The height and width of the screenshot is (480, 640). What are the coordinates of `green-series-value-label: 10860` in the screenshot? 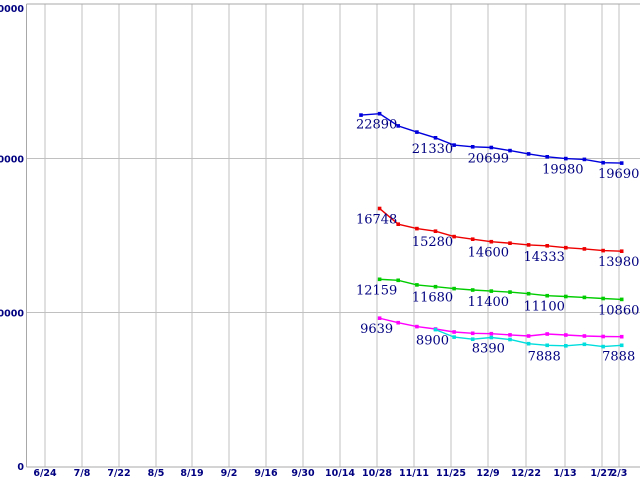 It's located at (618, 310).